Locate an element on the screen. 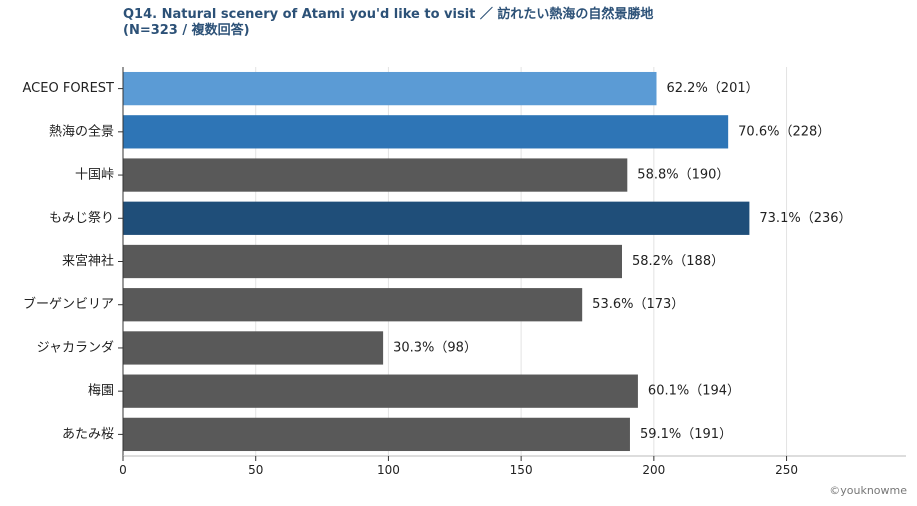  data-label: 58.8%（190） is located at coordinates (683, 175).